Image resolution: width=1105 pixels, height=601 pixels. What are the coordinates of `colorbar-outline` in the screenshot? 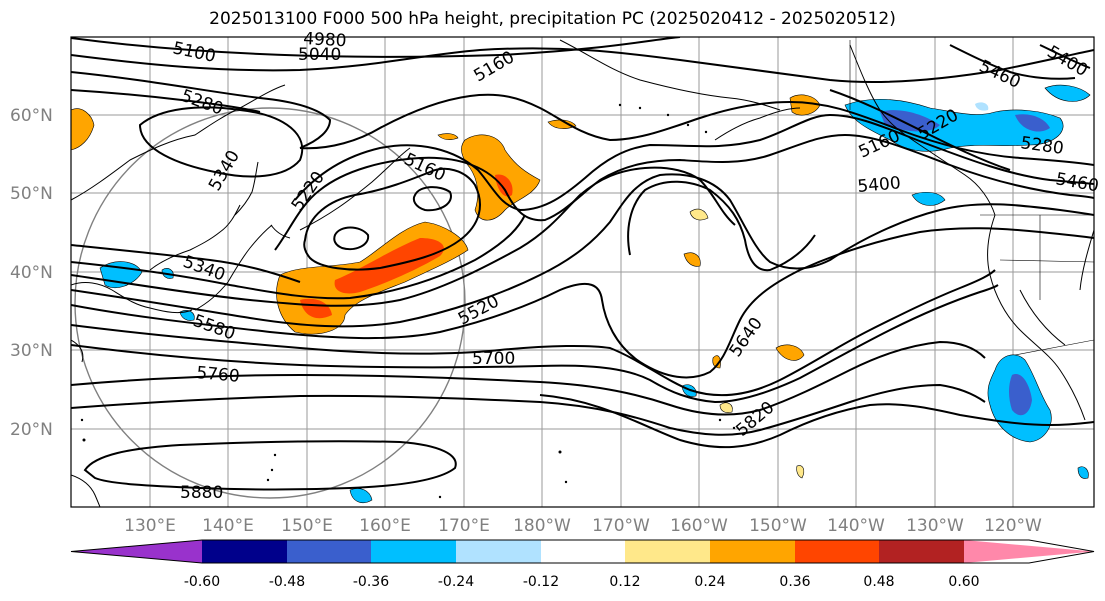 It's located at (582, 551).